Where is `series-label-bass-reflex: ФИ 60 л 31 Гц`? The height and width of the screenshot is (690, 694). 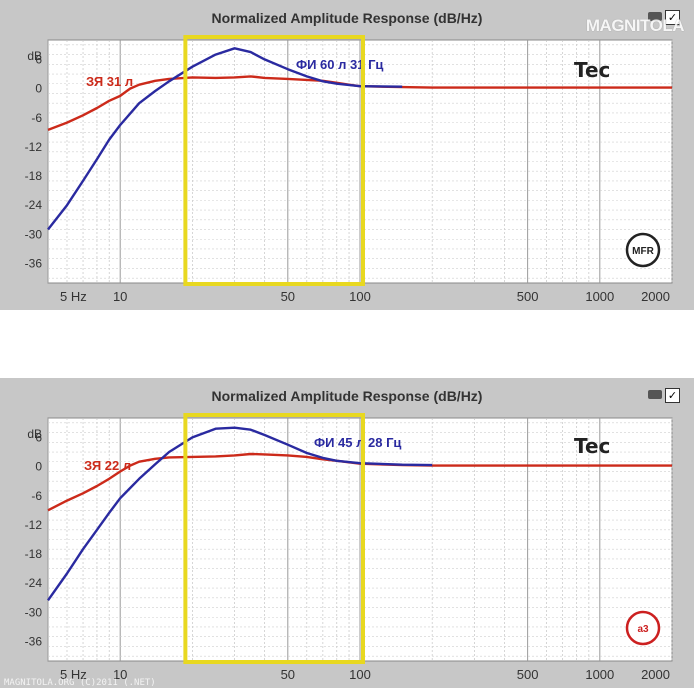
series-label-bass-reflex: ФИ 60 л 31 Гц is located at coordinates (339, 64).